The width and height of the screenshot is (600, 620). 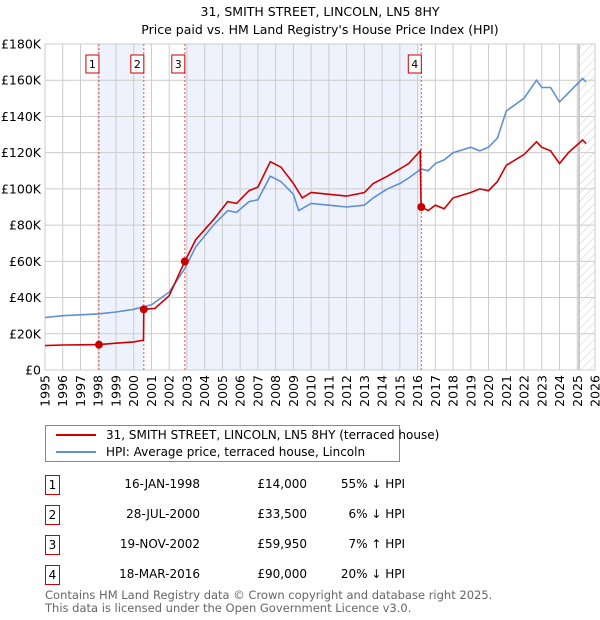 What do you see at coordinates (376, 544) in the screenshot?
I see `transaction-hpi-diff: 7% ↑ HPI` at bounding box center [376, 544].